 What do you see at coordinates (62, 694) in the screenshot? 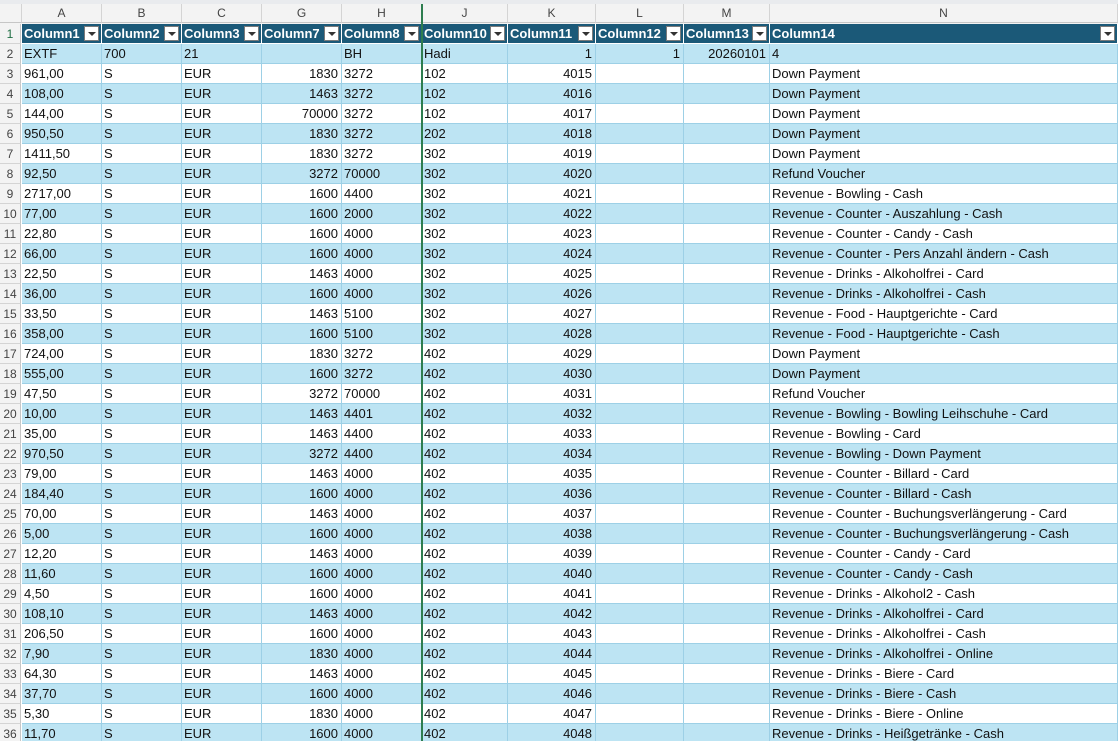
I see `table-cell: 37,70` at bounding box center [62, 694].